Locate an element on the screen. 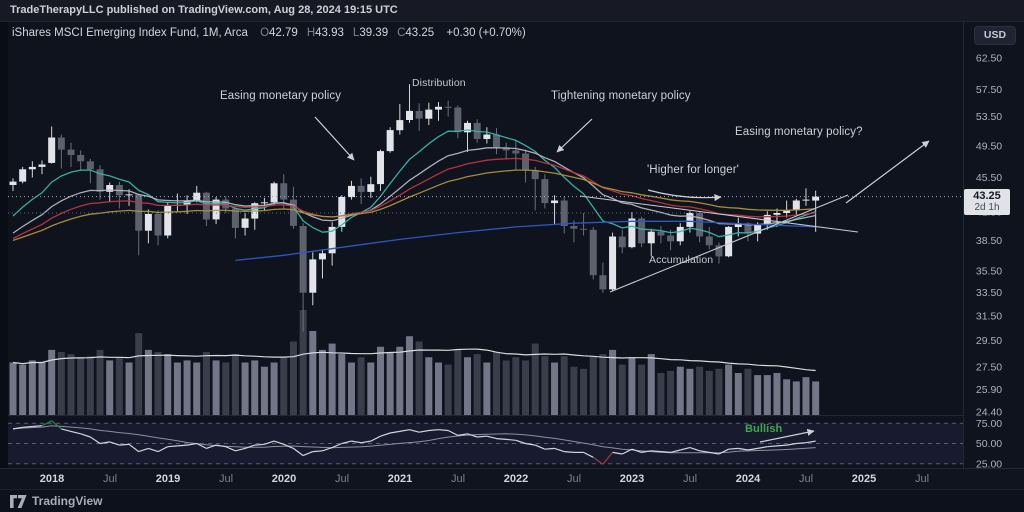 The height and width of the screenshot is (512, 1024). brand-name: TradingView is located at coordinates (67, 501).